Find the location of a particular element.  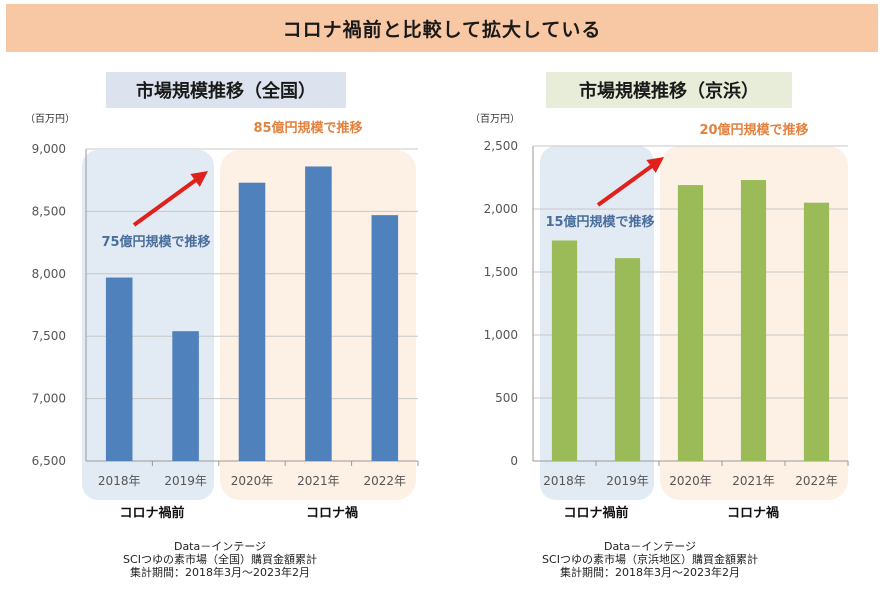

chart-title: 市場規模推移（全国） is located at coordinates (226, 90).